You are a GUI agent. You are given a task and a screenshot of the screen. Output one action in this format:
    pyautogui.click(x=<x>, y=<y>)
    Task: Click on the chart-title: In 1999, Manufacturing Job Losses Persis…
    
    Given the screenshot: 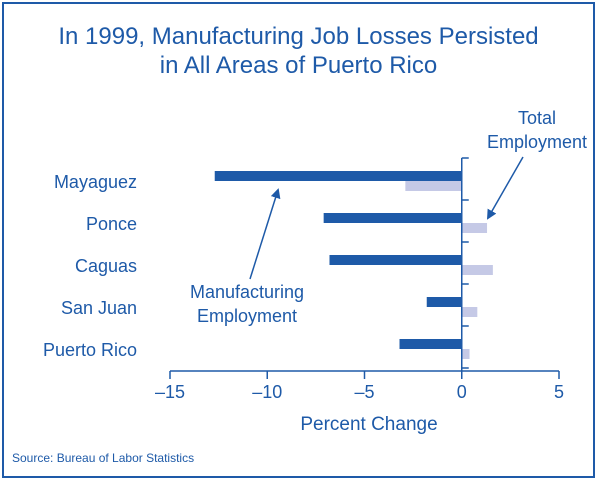 What is the action you would take?
    pyautogui.click(x=298, y=51)
    